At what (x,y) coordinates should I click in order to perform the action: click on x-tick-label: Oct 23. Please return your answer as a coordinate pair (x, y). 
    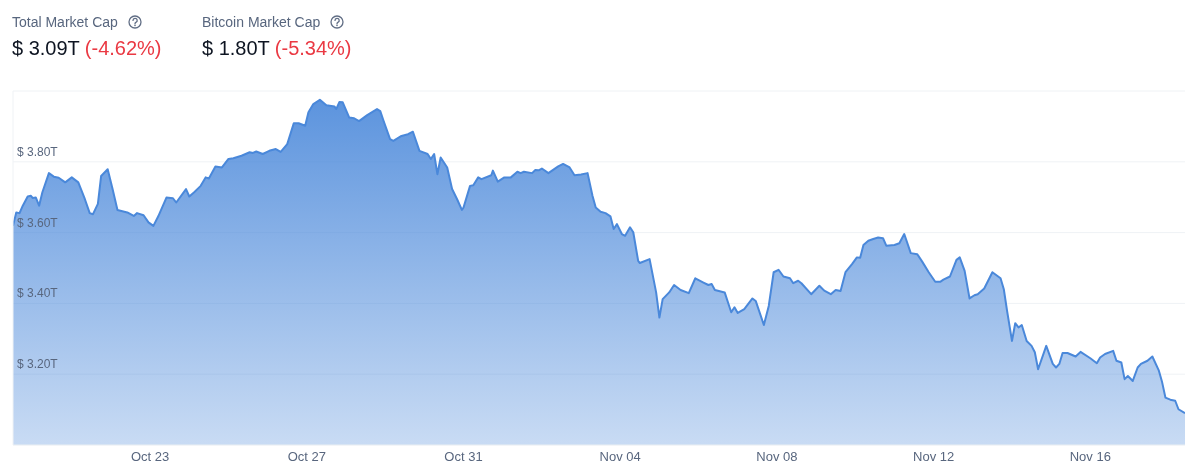
    Looking at the image, I should click on (150, 457).